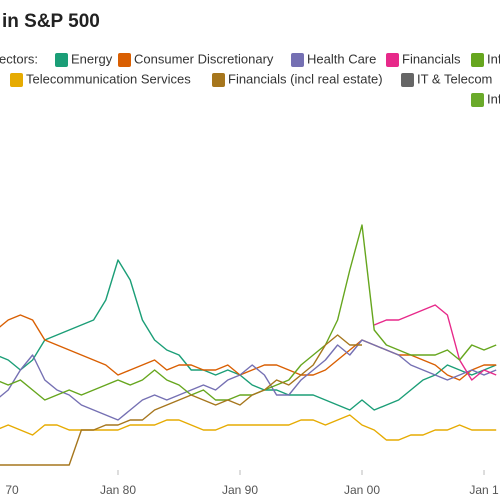  Describe the element at coordinates (204, 58) in the screenshot. I see `legend-label: Consumer Discretionary` at that location.